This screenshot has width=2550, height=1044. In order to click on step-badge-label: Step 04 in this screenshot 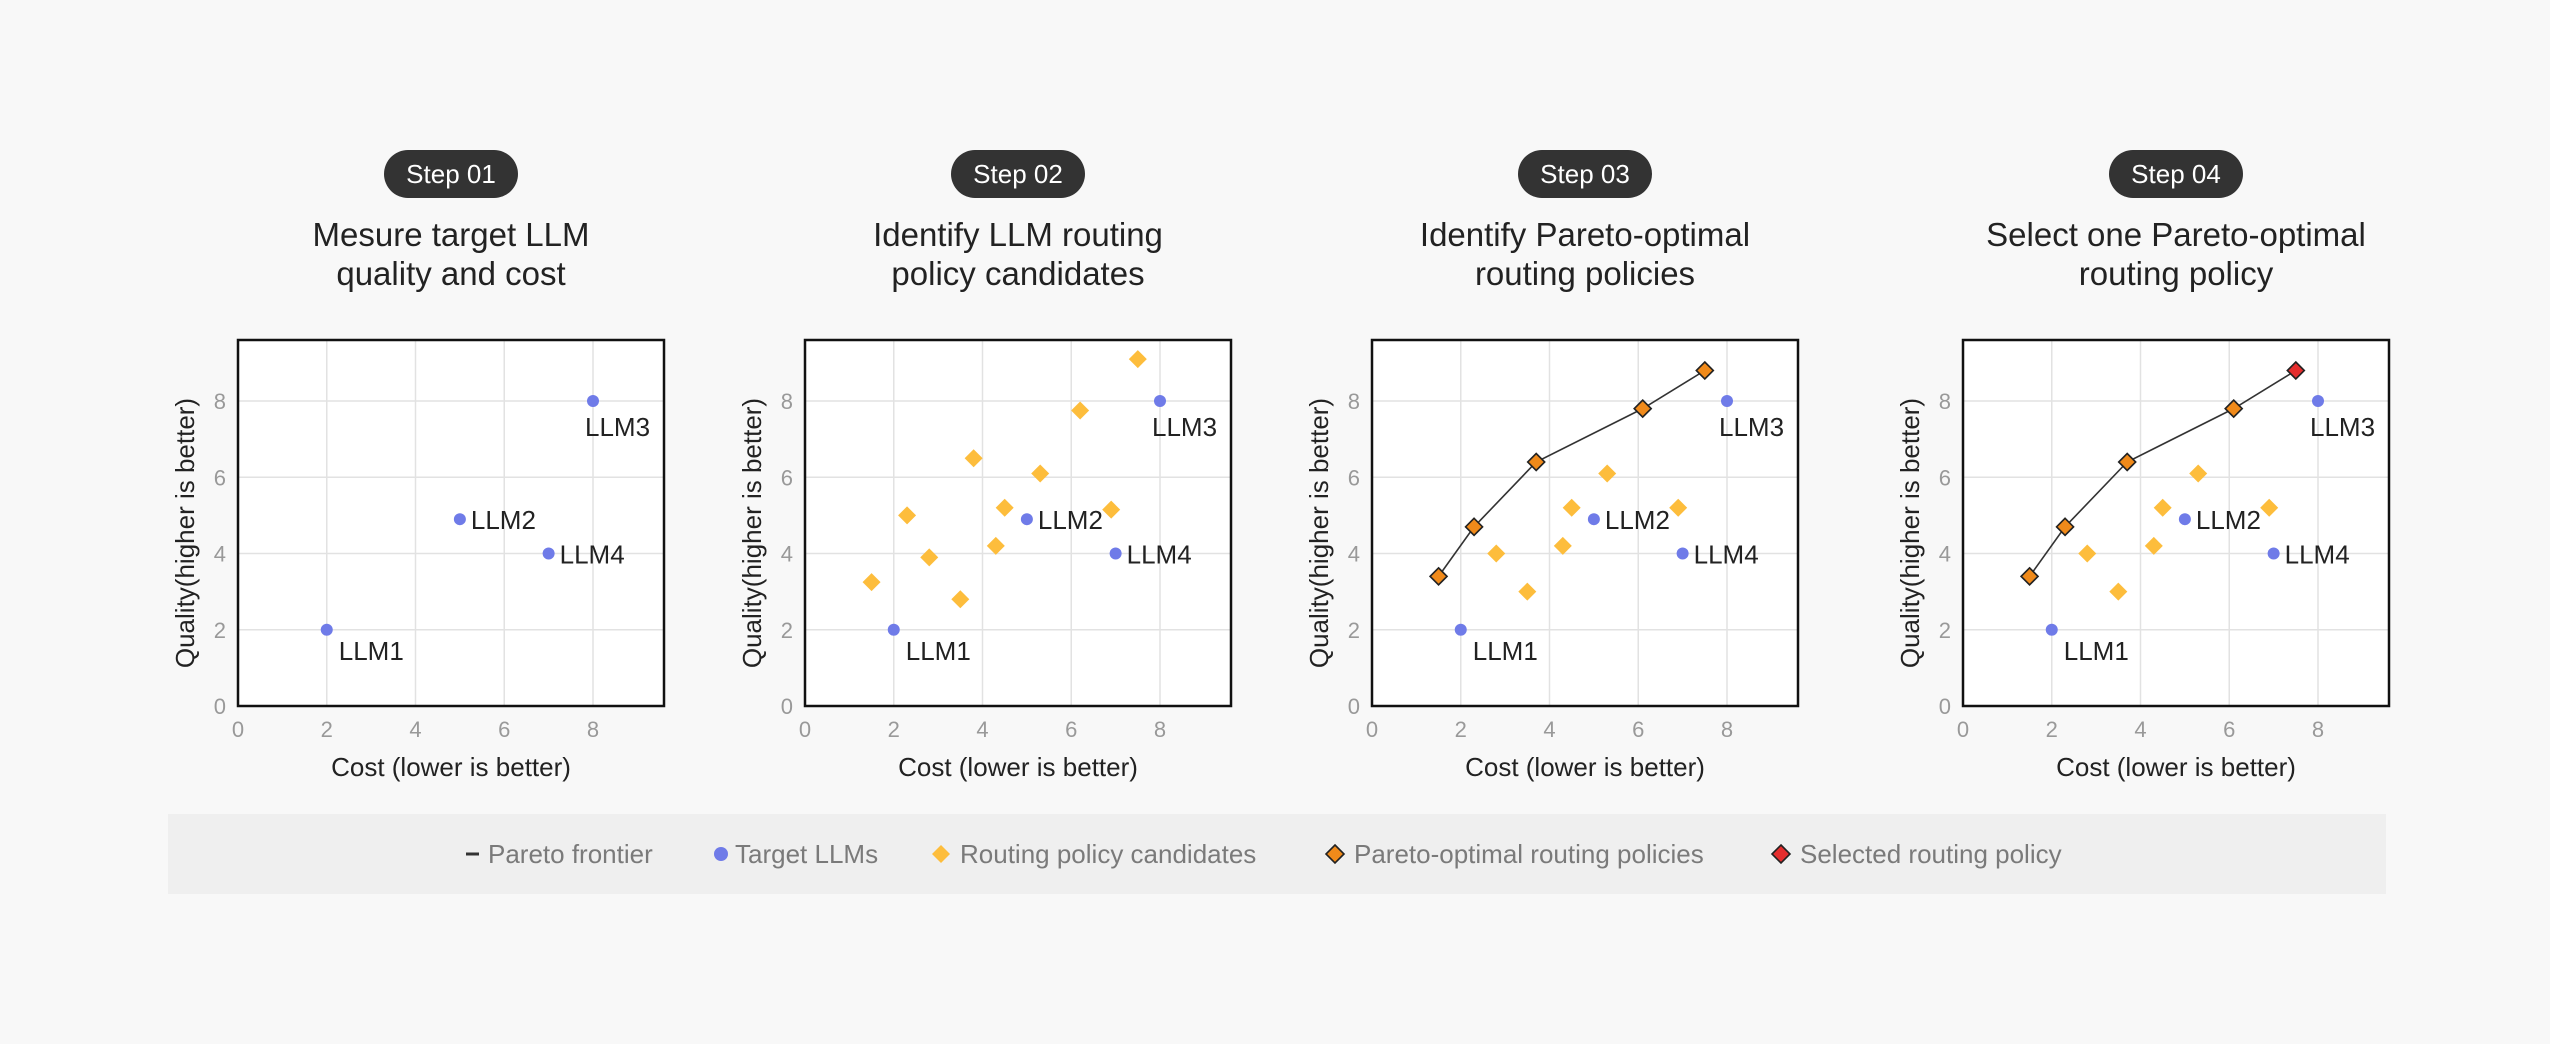, I will do `click(2176, 174)`.